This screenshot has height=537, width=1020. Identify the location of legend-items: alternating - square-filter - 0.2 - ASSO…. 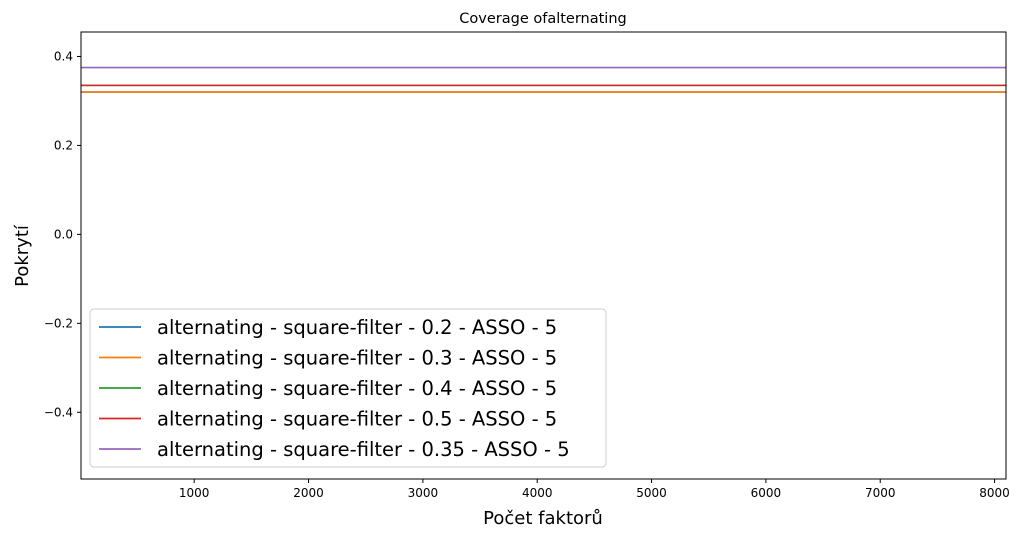
(334, 388).